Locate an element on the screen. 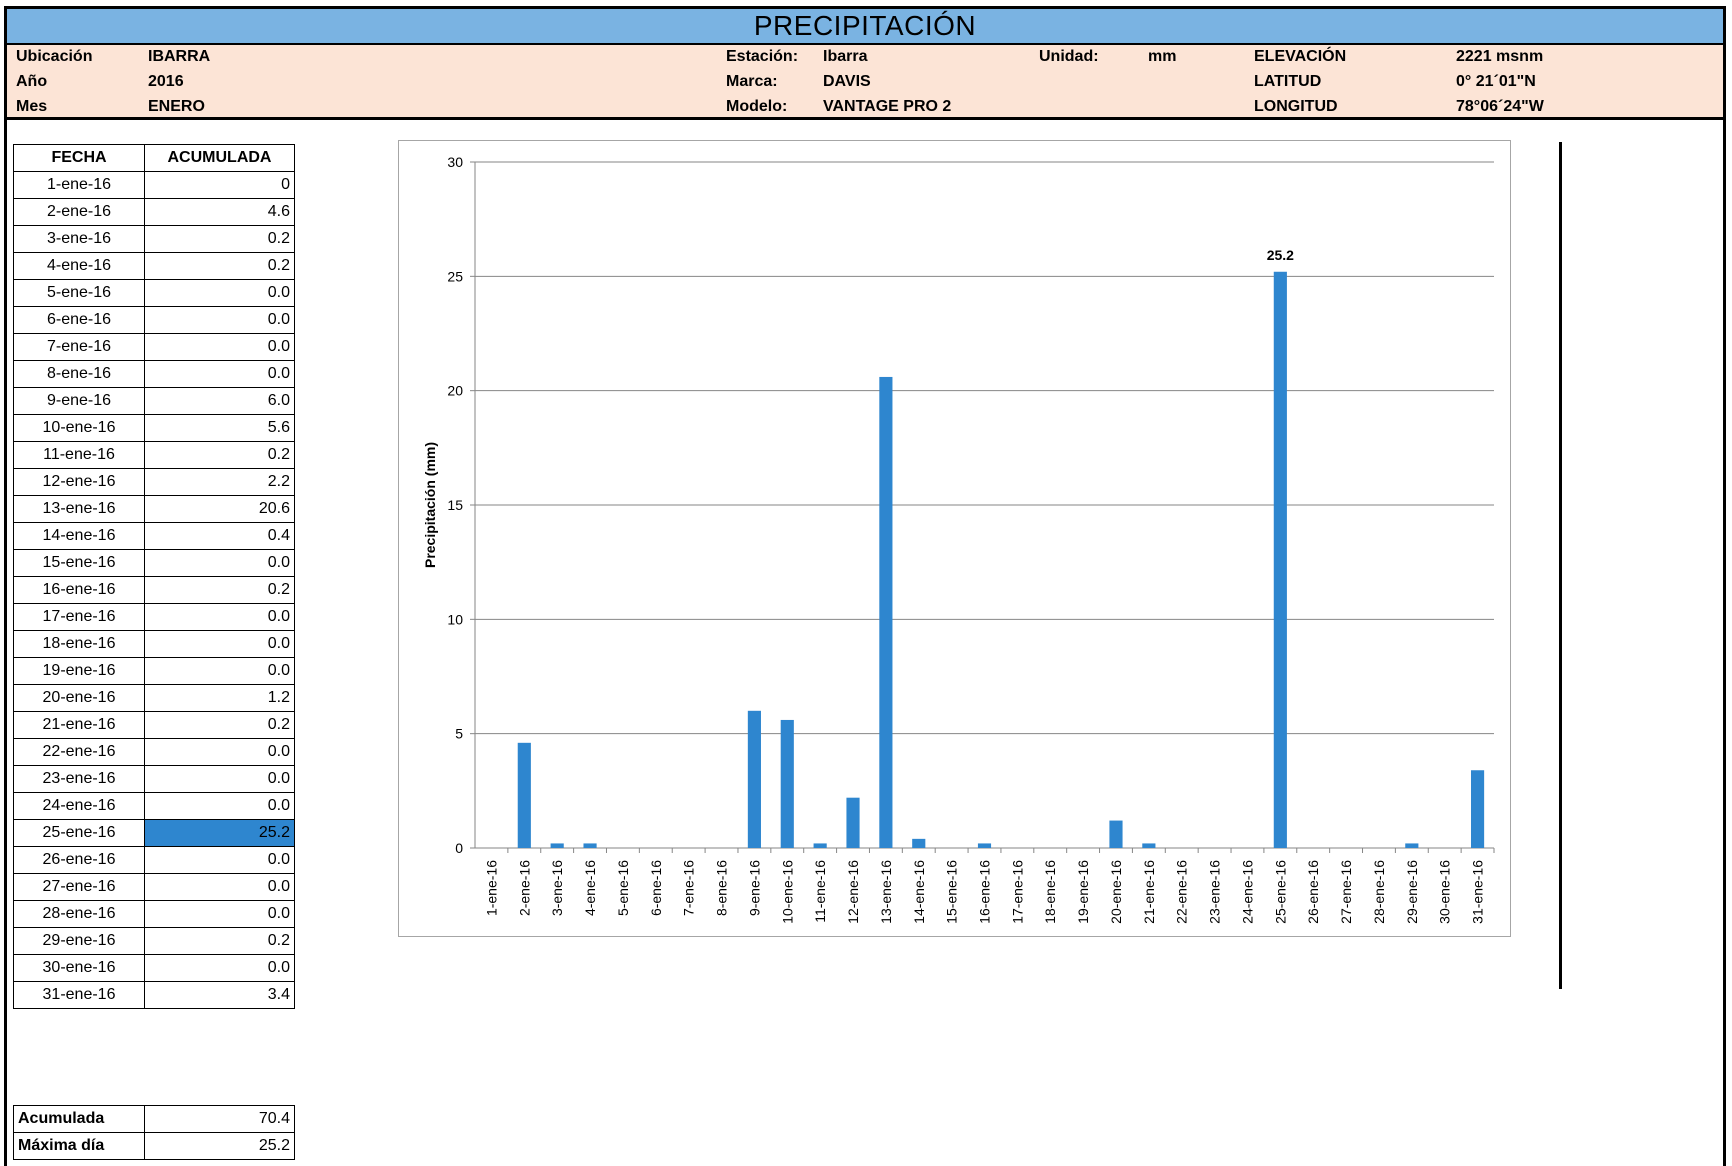  table-row: 11-ene-16 0.2 is located at coordinates (154, 455).